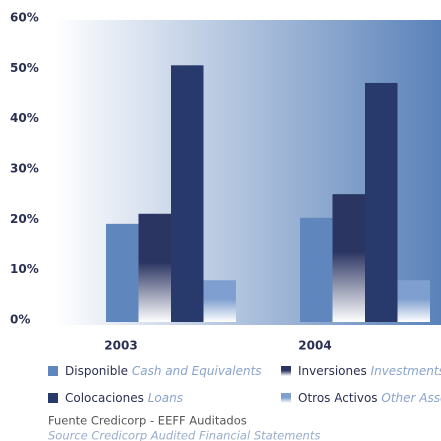  I want to click on y-tick-label: 40%, so click(24, 118).